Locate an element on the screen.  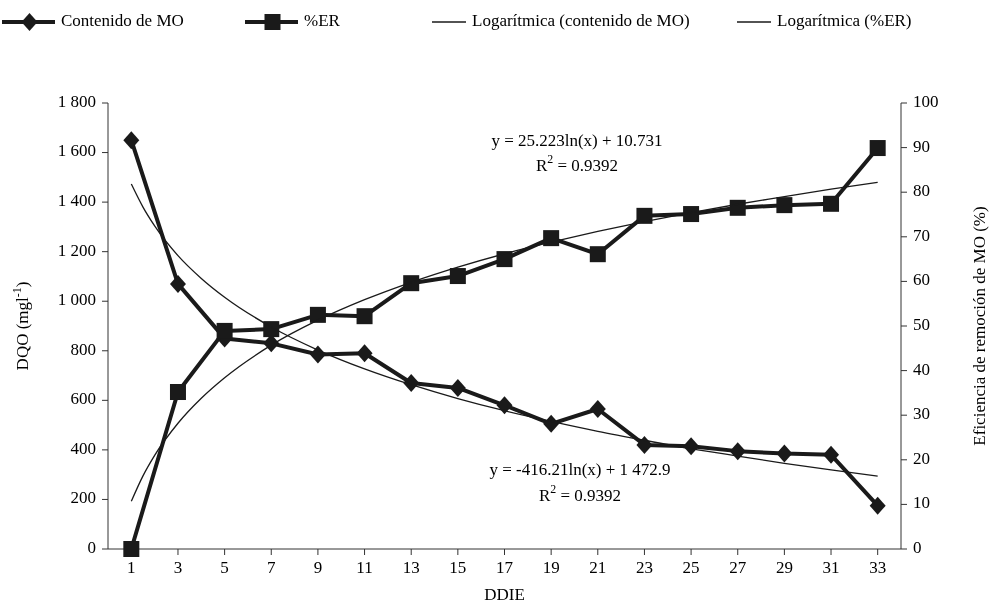
y-tick-label: 1 600 is located at coordinates (76, 151).